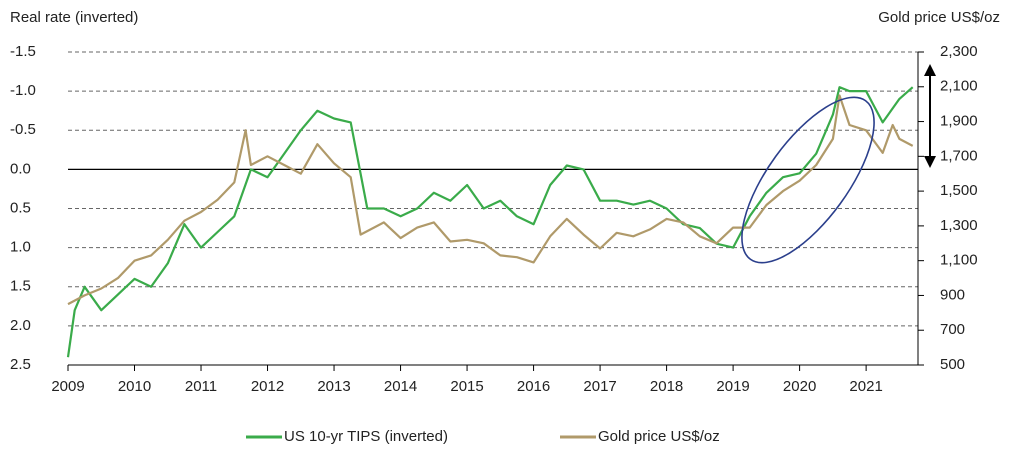 This screenshot has width=1009, height=449. What do you see at coordinates (20, 247) in the screenshot?
I see `y-tick-label: 1.0` at bounding box center [20, 247].